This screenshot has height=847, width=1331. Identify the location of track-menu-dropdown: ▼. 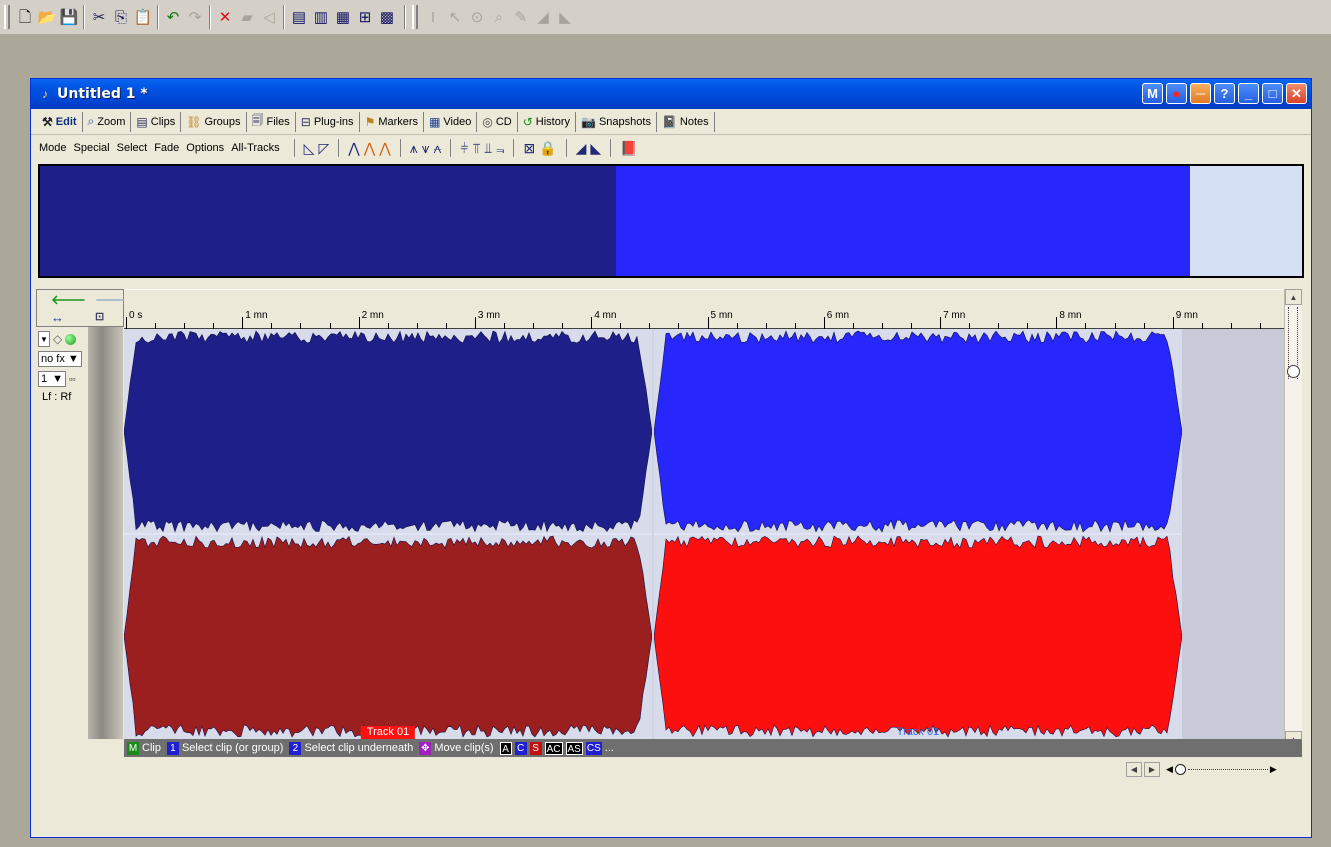
(44, 339).